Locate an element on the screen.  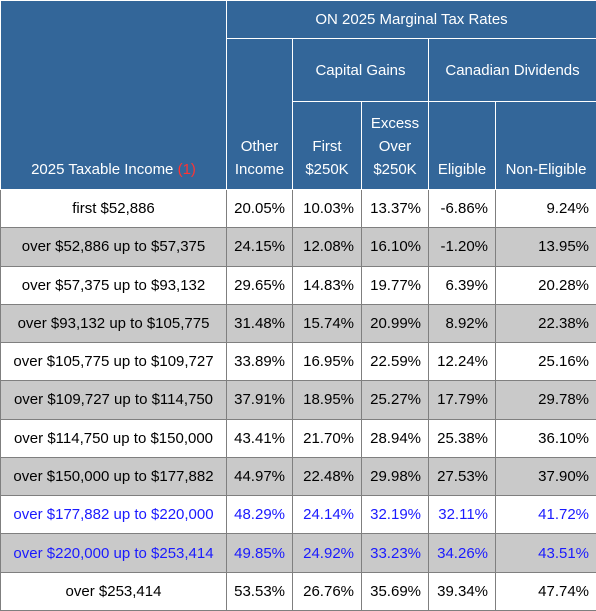
income-bracket: over $57,375 up to $93,132 is located at coordinates (113, 285).